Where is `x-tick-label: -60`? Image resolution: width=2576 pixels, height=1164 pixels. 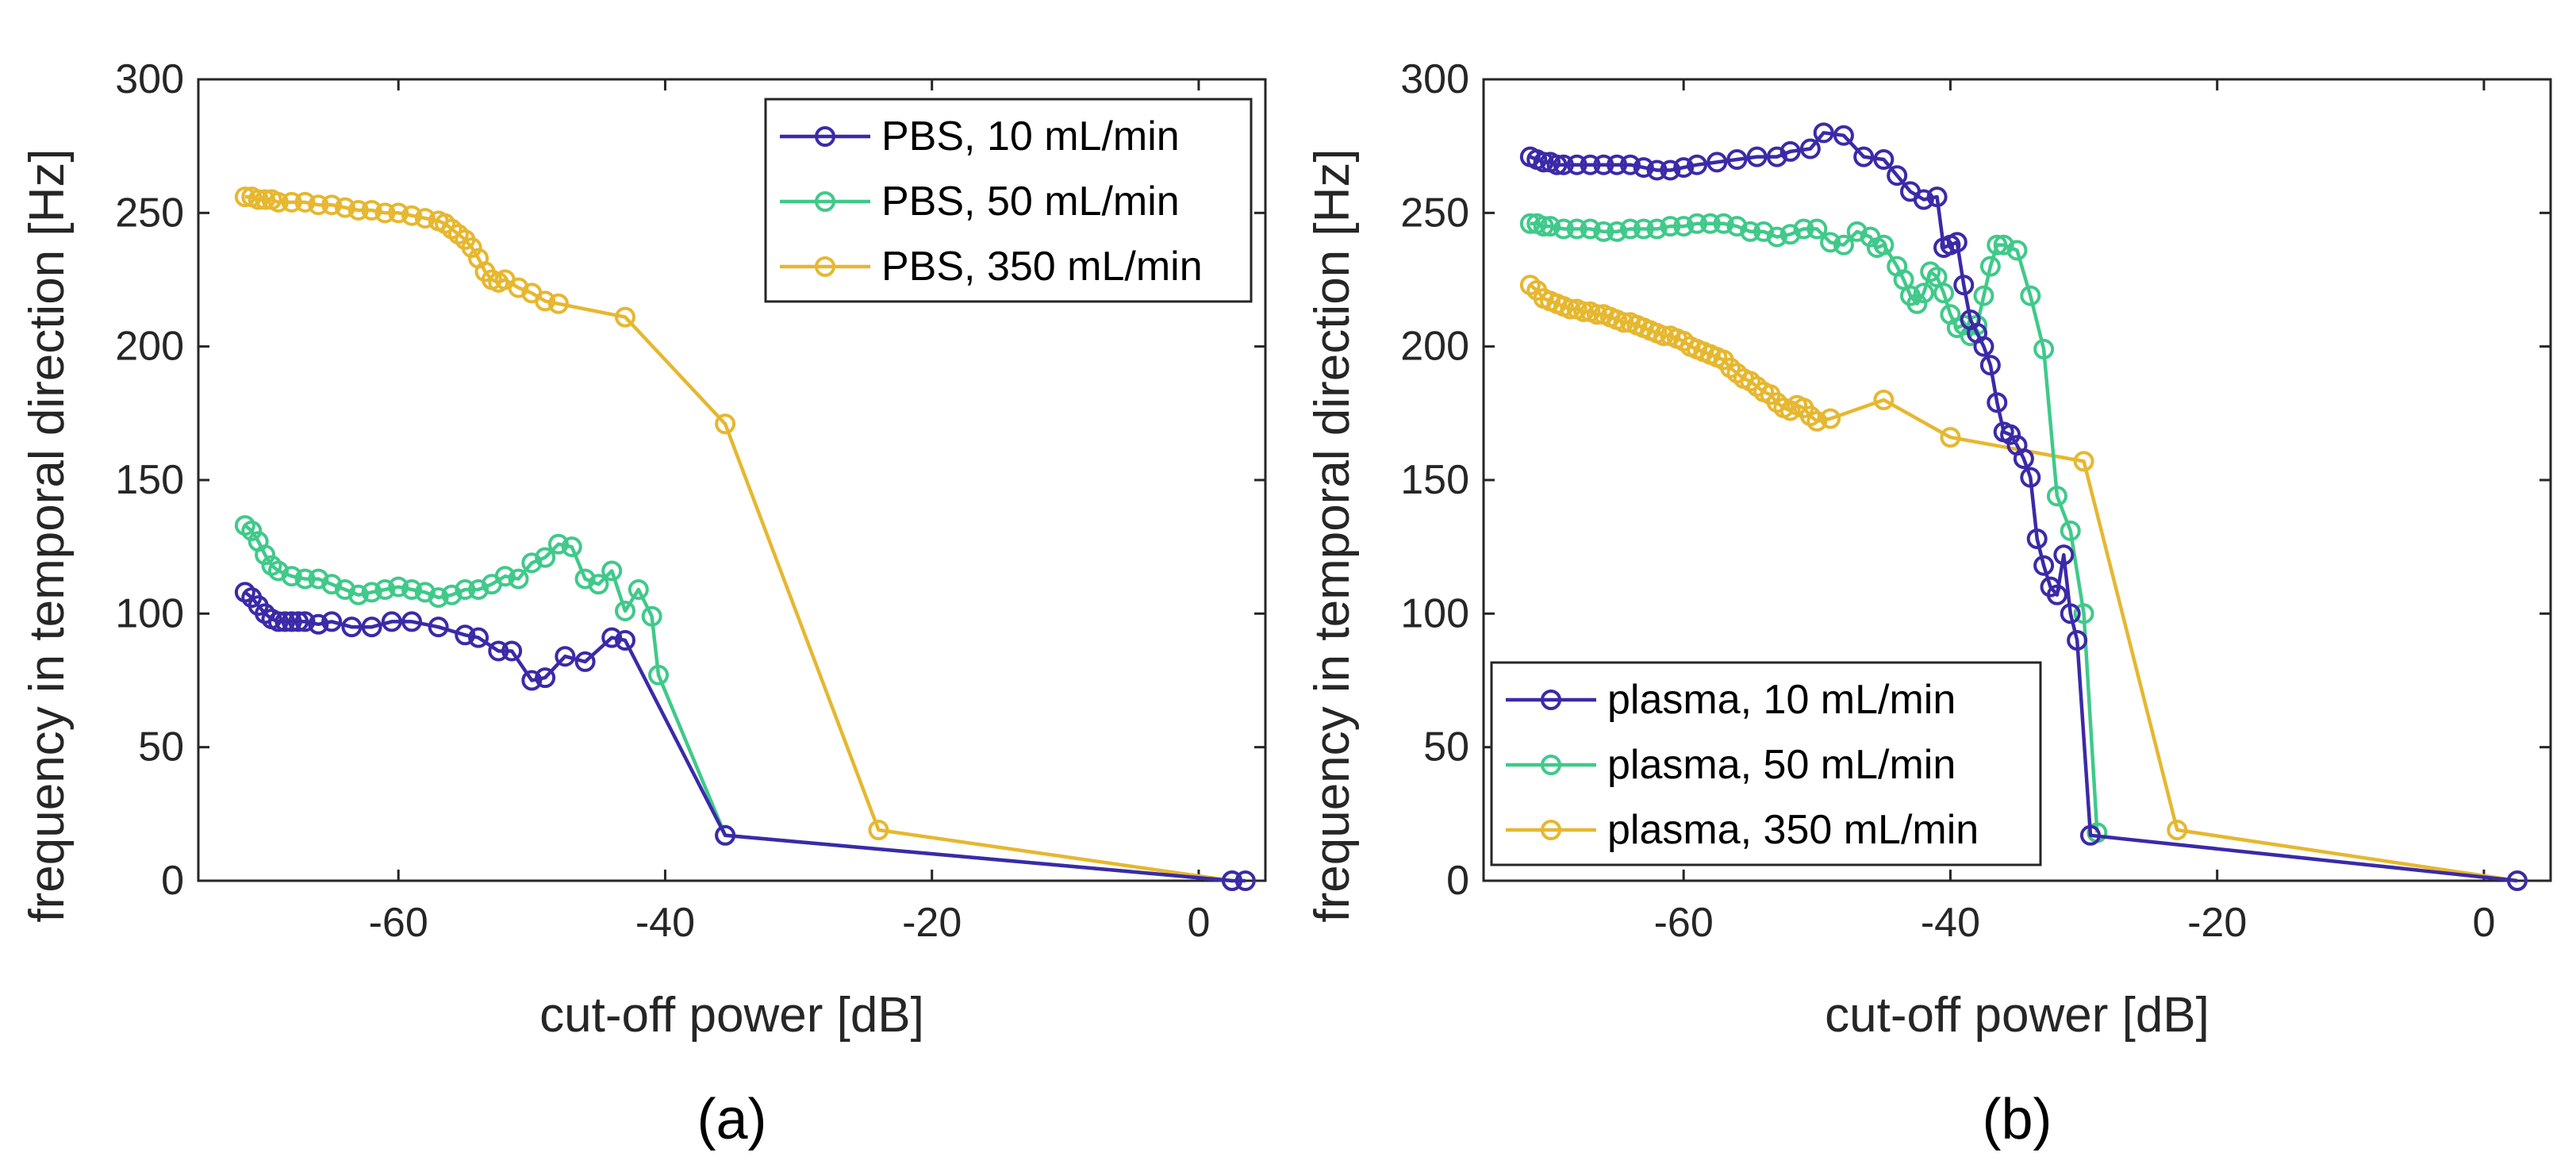
x-tick-label: -60 is located at coordinates (1684, 923).